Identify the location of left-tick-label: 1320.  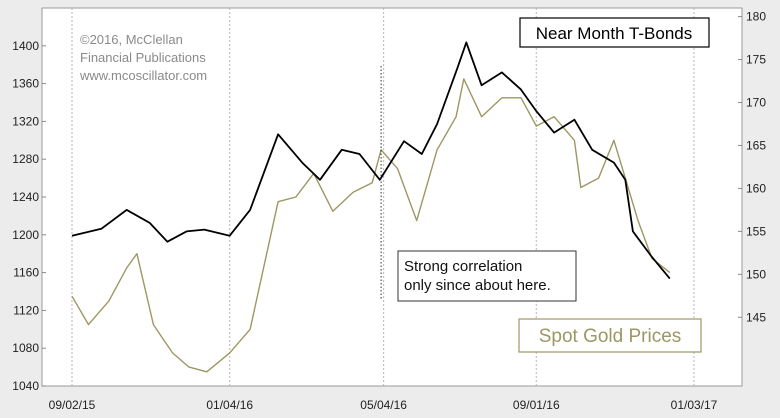
(25, 121).